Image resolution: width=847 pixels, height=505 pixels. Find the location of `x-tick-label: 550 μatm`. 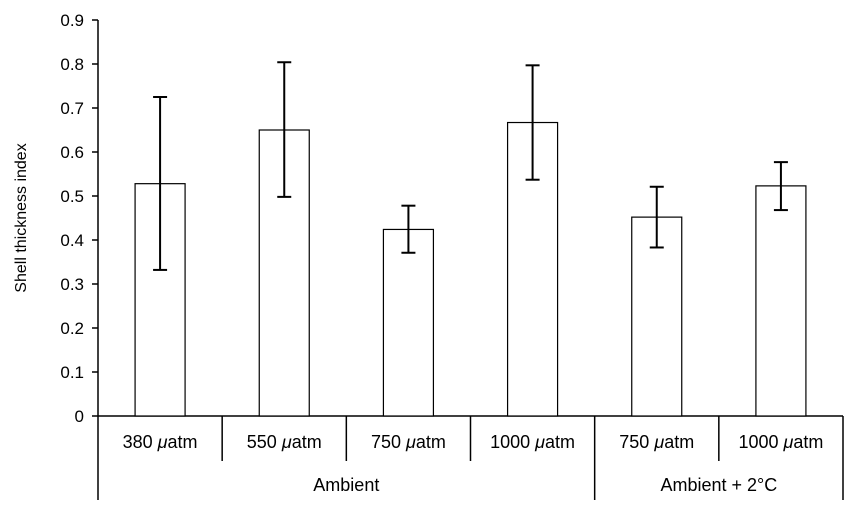

x-tick-label: 550 μatm is located at coordinates (284, 442).